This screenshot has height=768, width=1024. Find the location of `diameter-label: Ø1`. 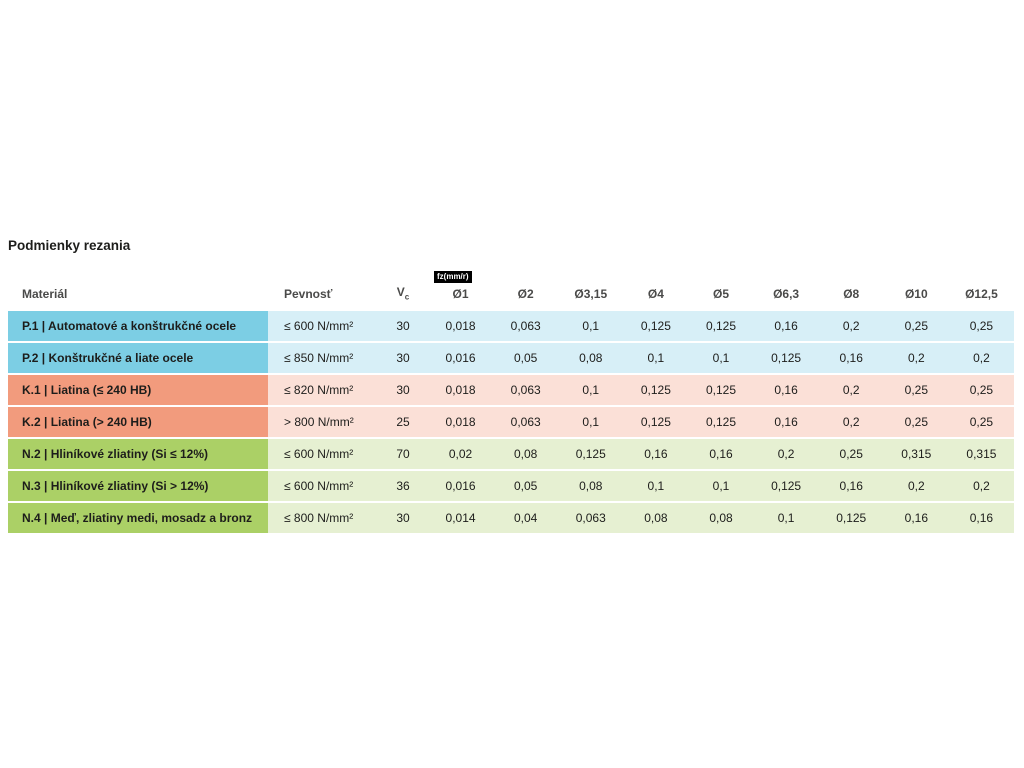

diameter-label: Ø1 is located at coordinates (460, 294).